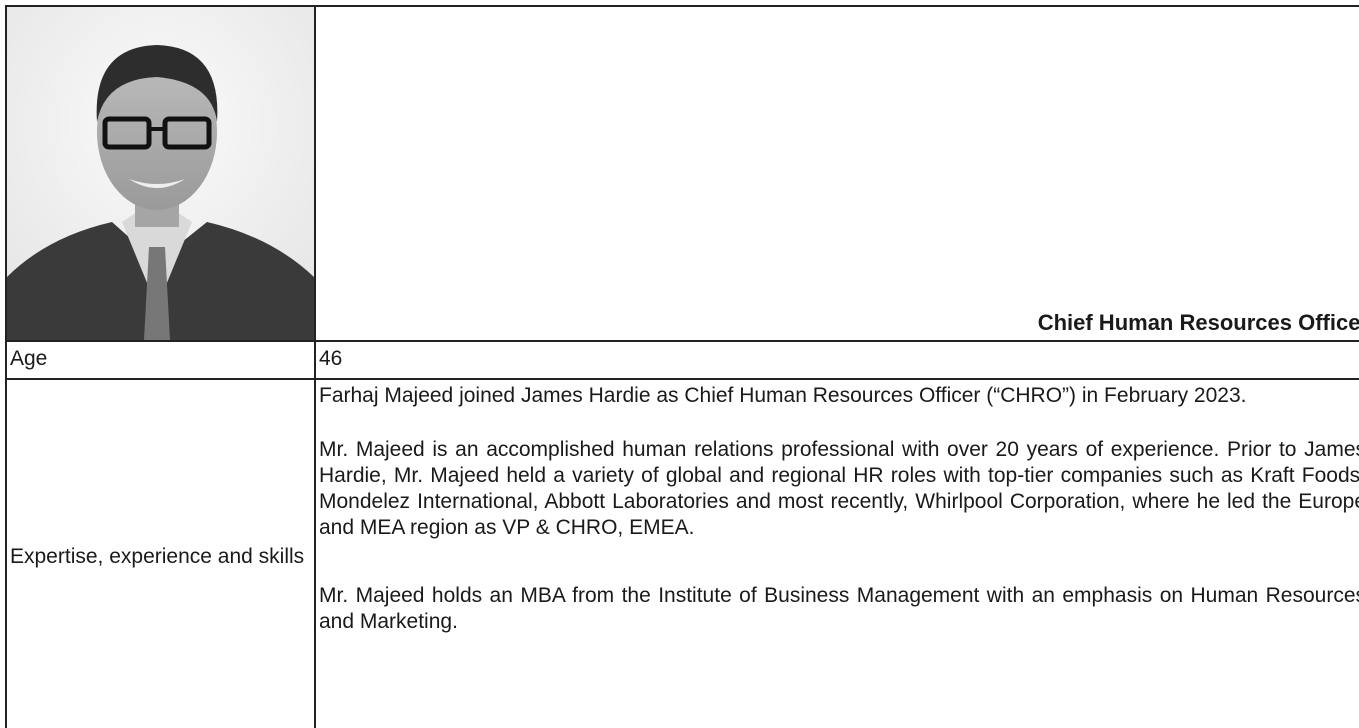 The height and width of the screenshot is (728, 1359). What do you see at coordinates (160, 553) in the screenshot?
I see `row-label: Expertise, experience and skills` at bounding box center [160, 553].